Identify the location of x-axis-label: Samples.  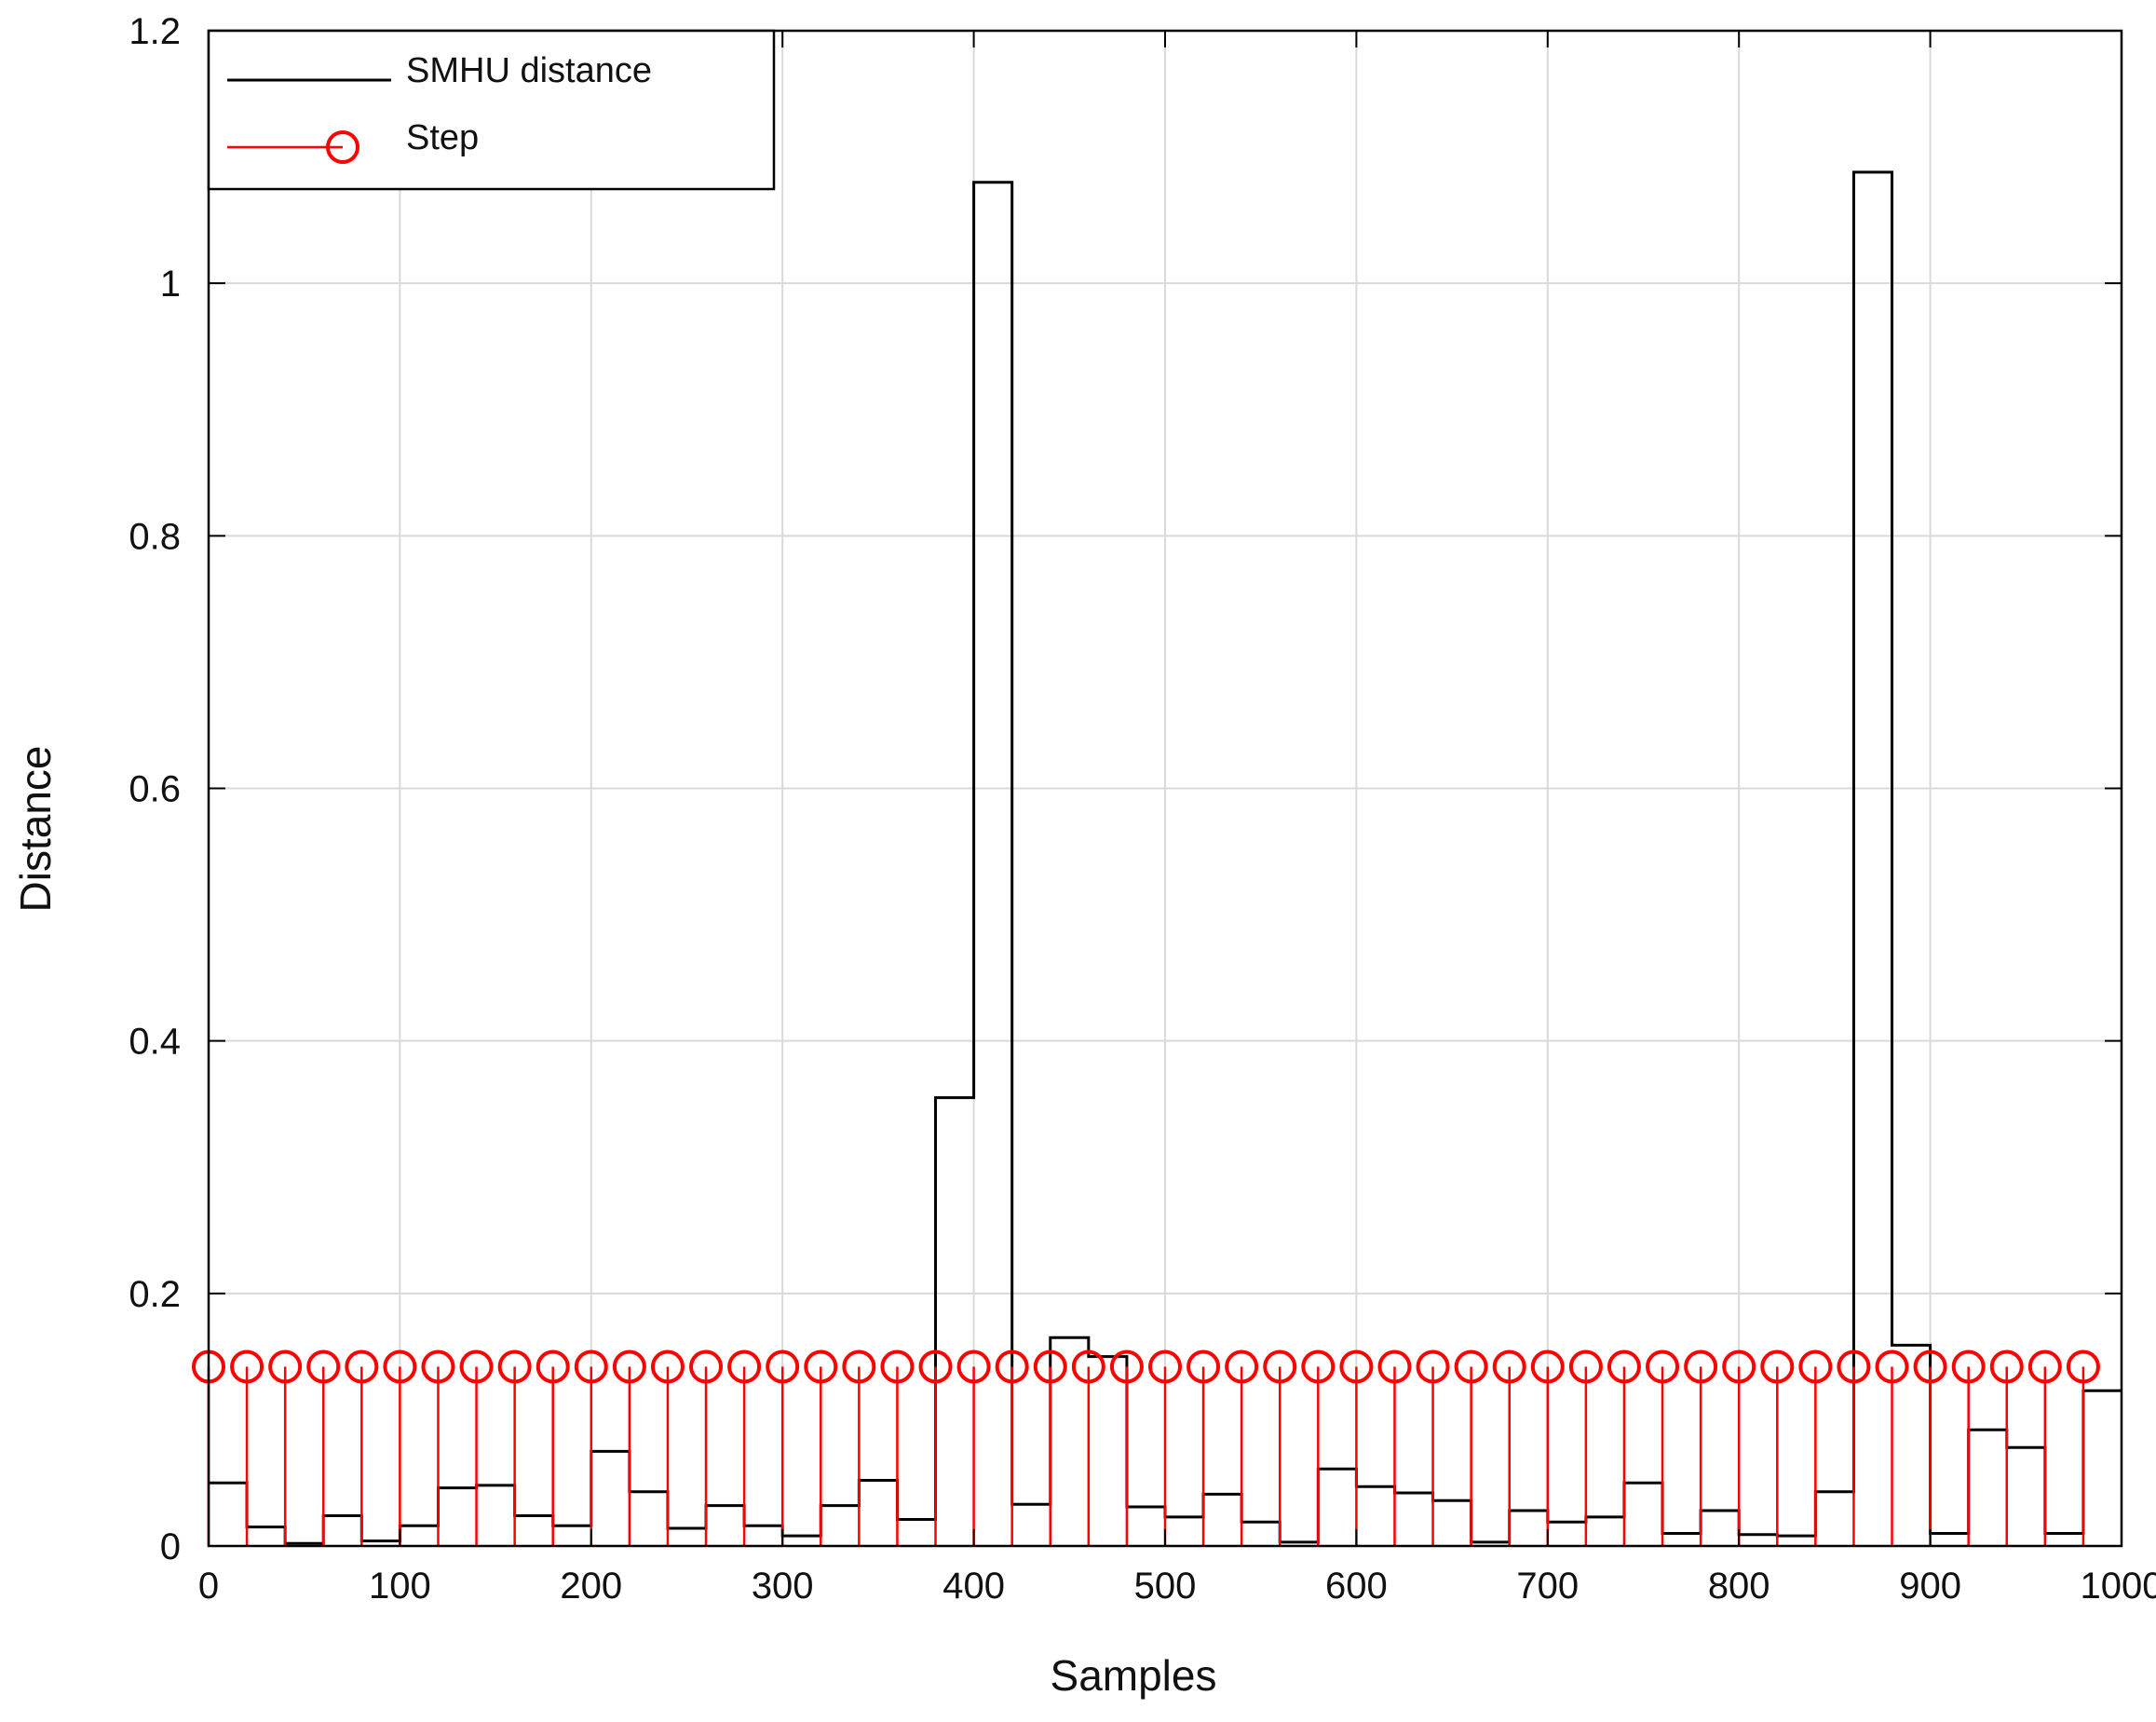
(1134, 1675).